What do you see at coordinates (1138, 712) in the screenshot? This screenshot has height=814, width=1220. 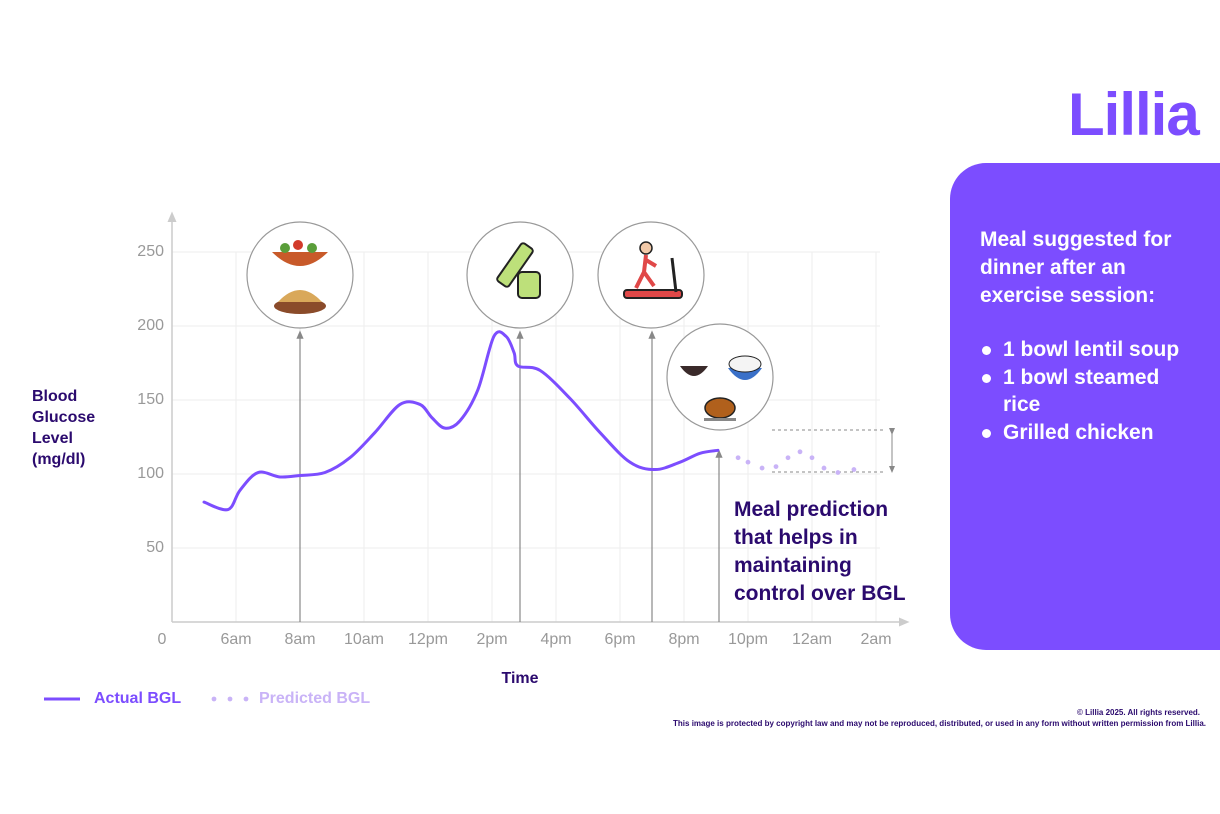 I see `copyright: © Lillia 2025. All rights reserved.` at bounding box center [1138, 712].